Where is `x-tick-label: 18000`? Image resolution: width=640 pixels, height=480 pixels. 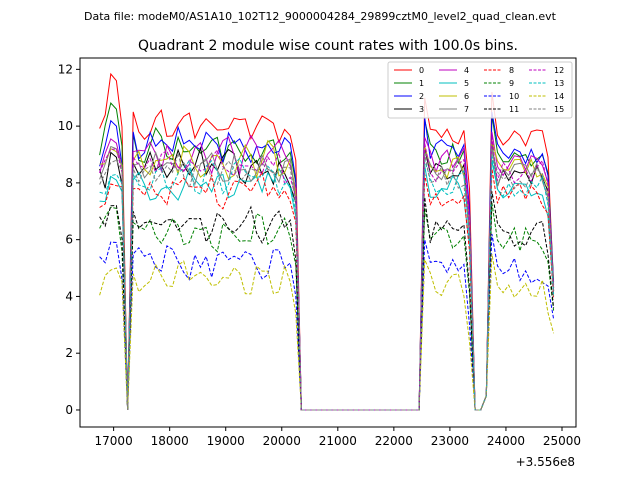 x-tick-label: 18000 is located at coordinates (170, 441).